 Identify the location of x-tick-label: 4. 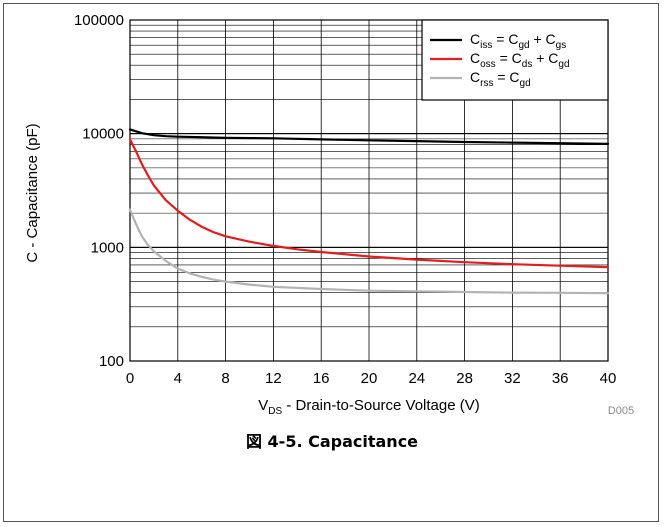
(178, 378).